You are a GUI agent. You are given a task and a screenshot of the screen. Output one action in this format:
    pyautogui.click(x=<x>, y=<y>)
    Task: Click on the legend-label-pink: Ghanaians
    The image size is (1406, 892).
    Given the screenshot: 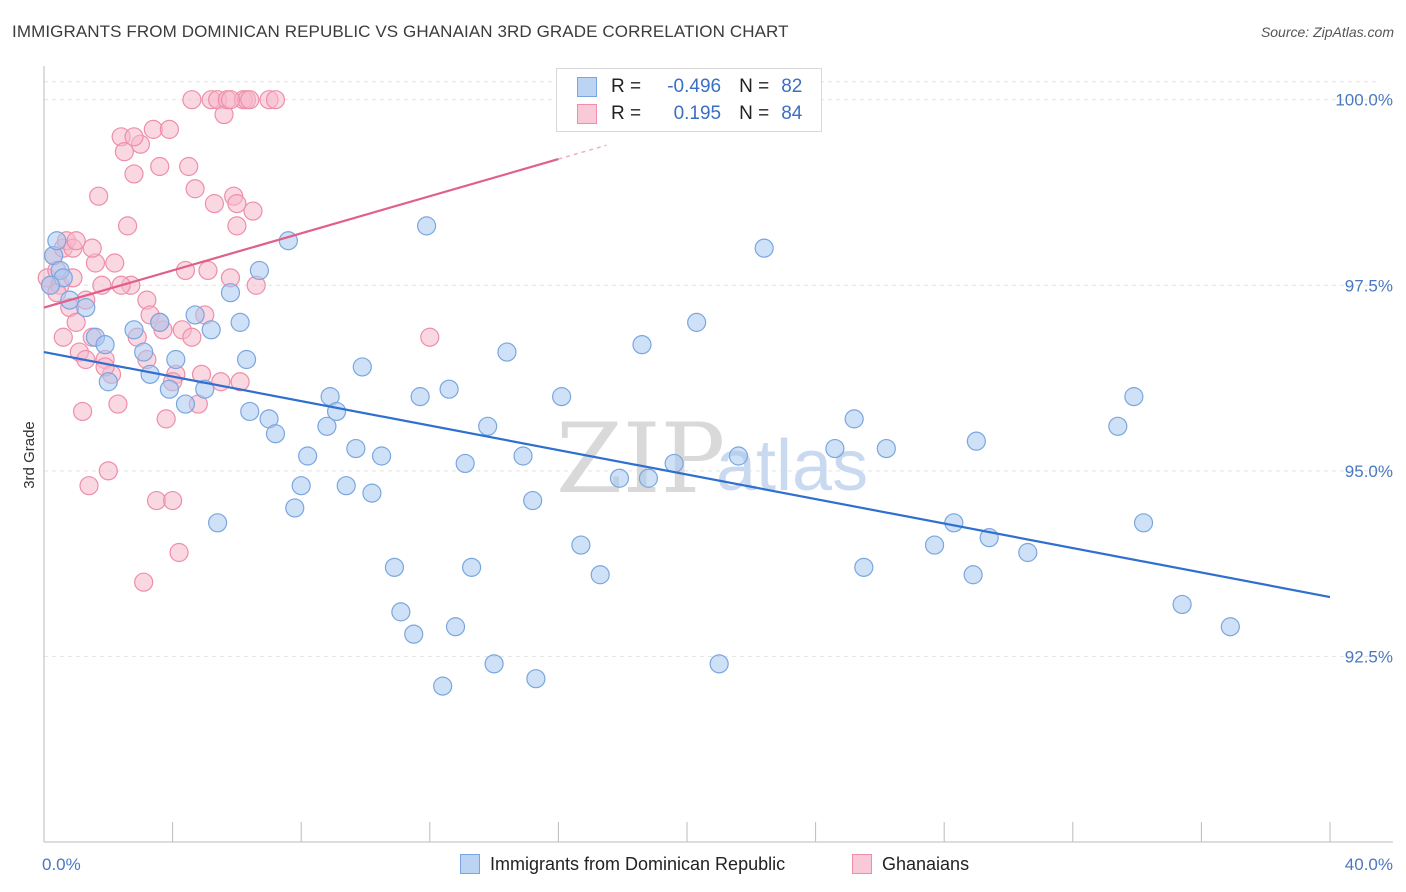 What is the action you would take?
    pyautogui.click(x=926, y=863)
    